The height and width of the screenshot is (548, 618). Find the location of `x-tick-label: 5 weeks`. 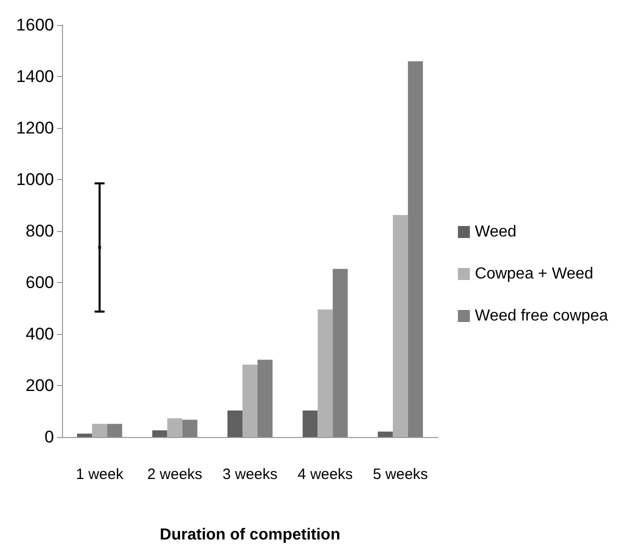

x-tick-label: 5 weeks is located at coordinates (400, 474).